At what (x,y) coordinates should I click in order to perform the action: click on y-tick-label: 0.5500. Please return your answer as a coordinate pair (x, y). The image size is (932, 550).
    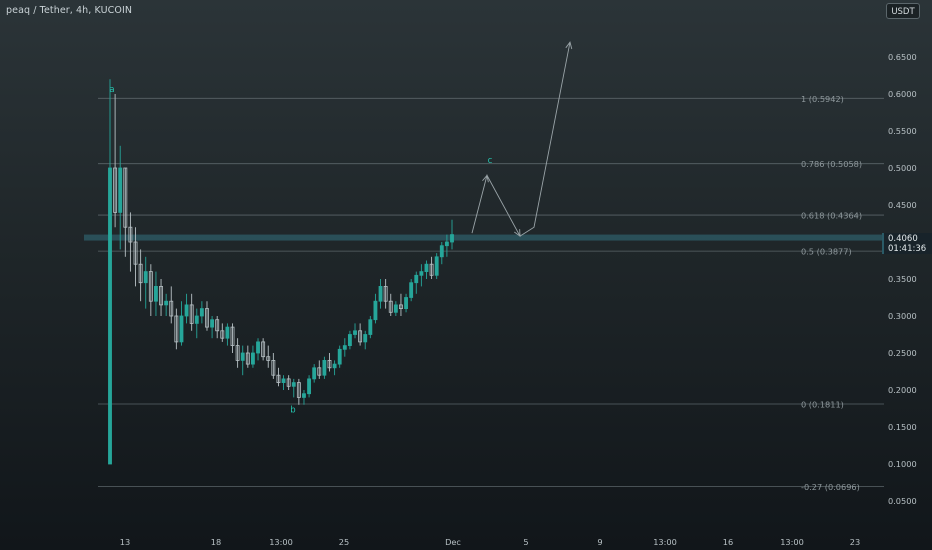
    Looking at the image, I should click on (902, 131).